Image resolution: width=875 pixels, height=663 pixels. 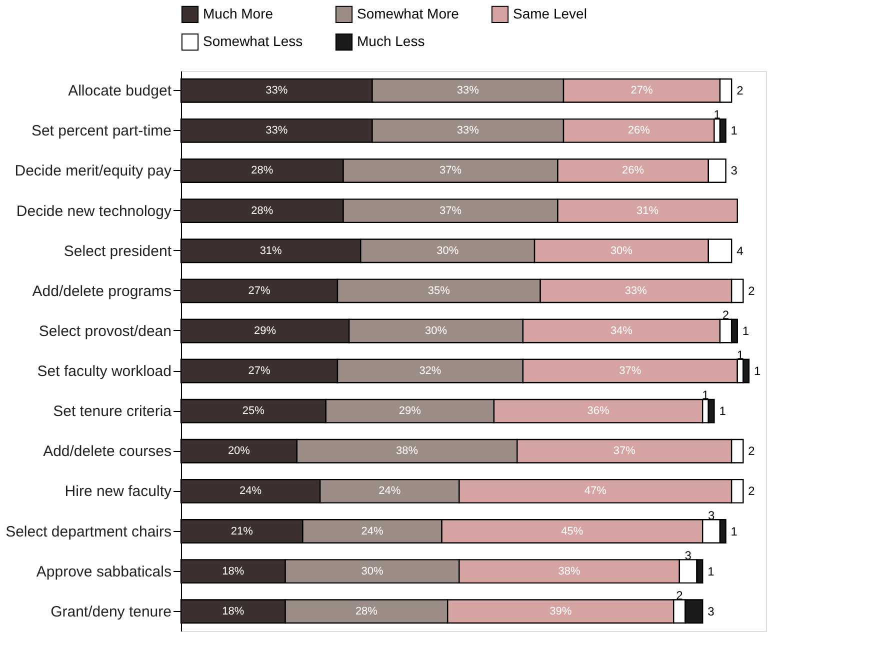 I want to click on y-tick-label: Decide merit/equity pay, so click(x=93, y=171).